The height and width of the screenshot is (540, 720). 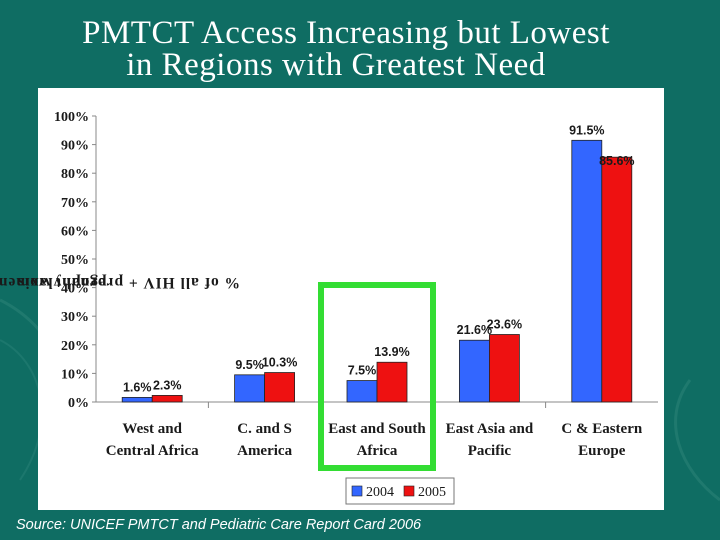 What do you see at coordinates (601, 429) in the screenshot?
I see `x-category-label: C & Eastern` at bounding box center [601, 429].